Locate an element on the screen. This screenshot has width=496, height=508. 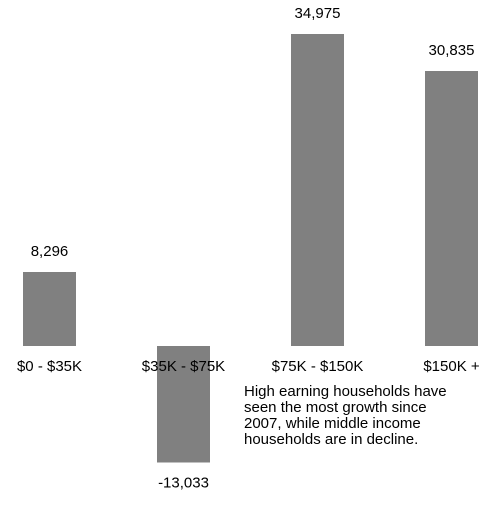
value-label-2: 34,975 is located at coordinates (318, 13).